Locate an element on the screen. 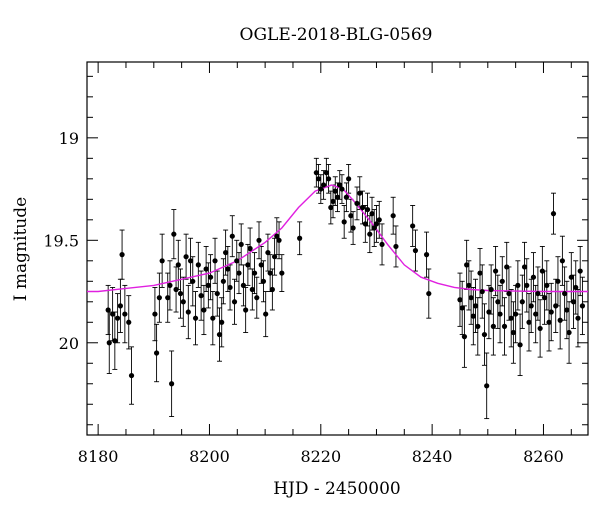 This screenshot has width=600, height=512. x-tick-label: 8180 is located at coordinates (98, 456).